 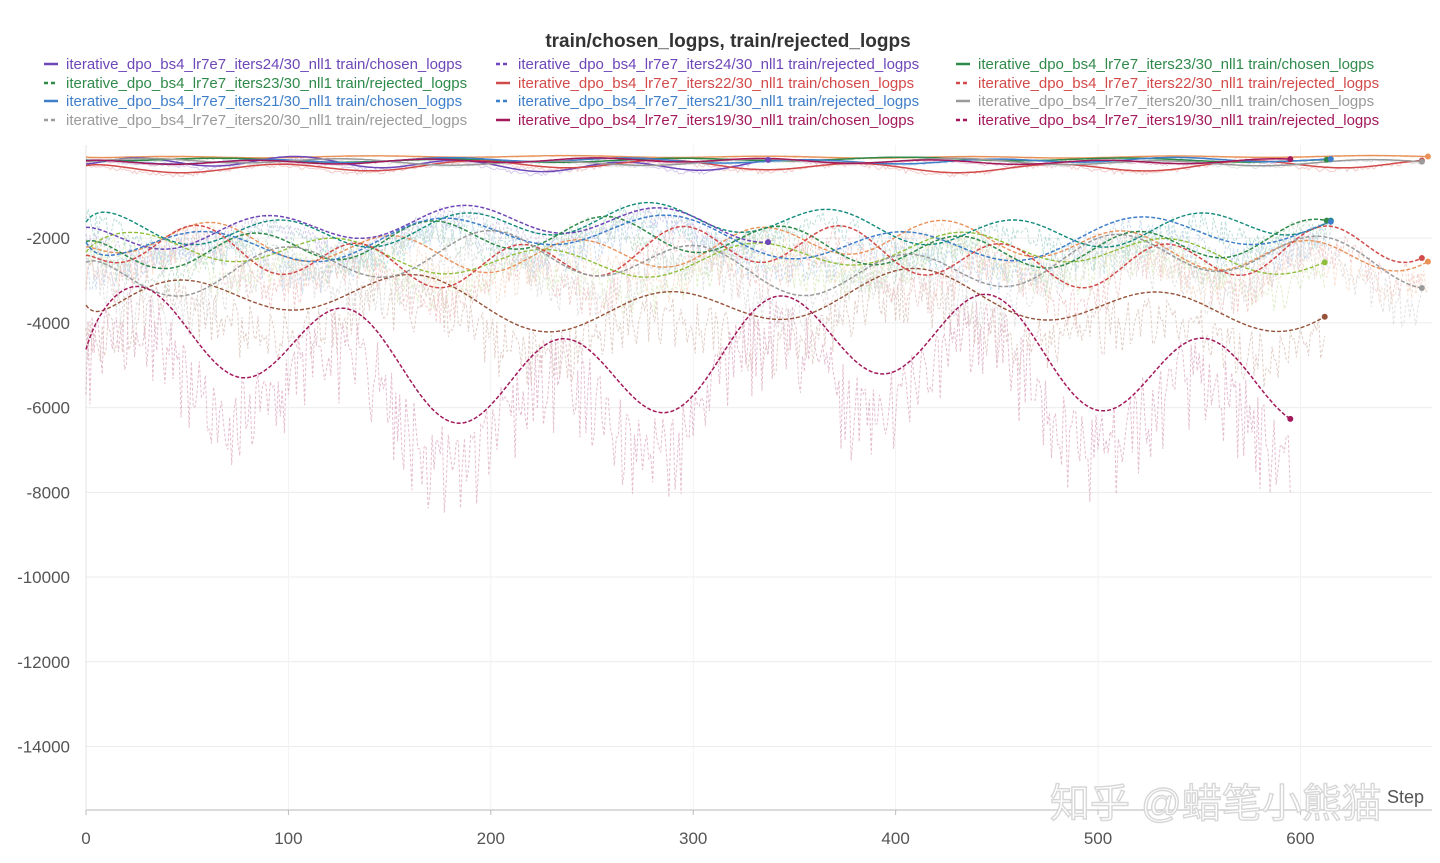 I want to click on y-tick-label: -14000, so click(x=43, y=746).